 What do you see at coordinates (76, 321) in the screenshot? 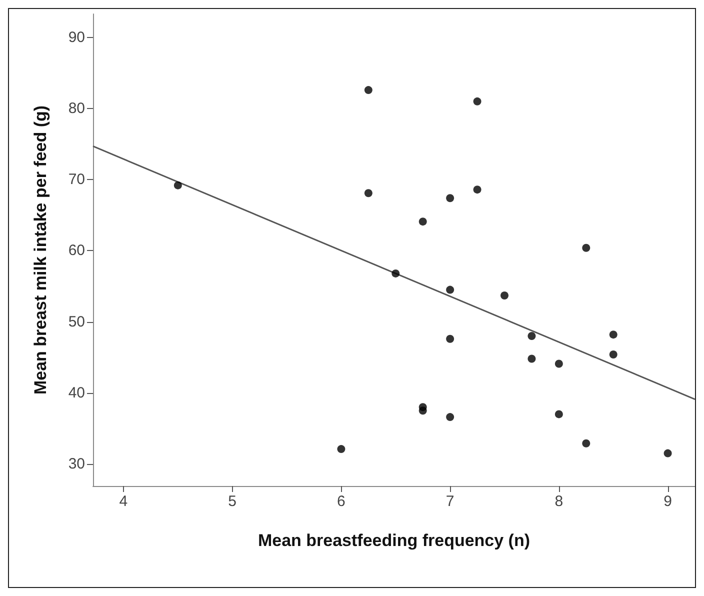
I see `y-tick-label: 50` at bounding box center [76, 321].